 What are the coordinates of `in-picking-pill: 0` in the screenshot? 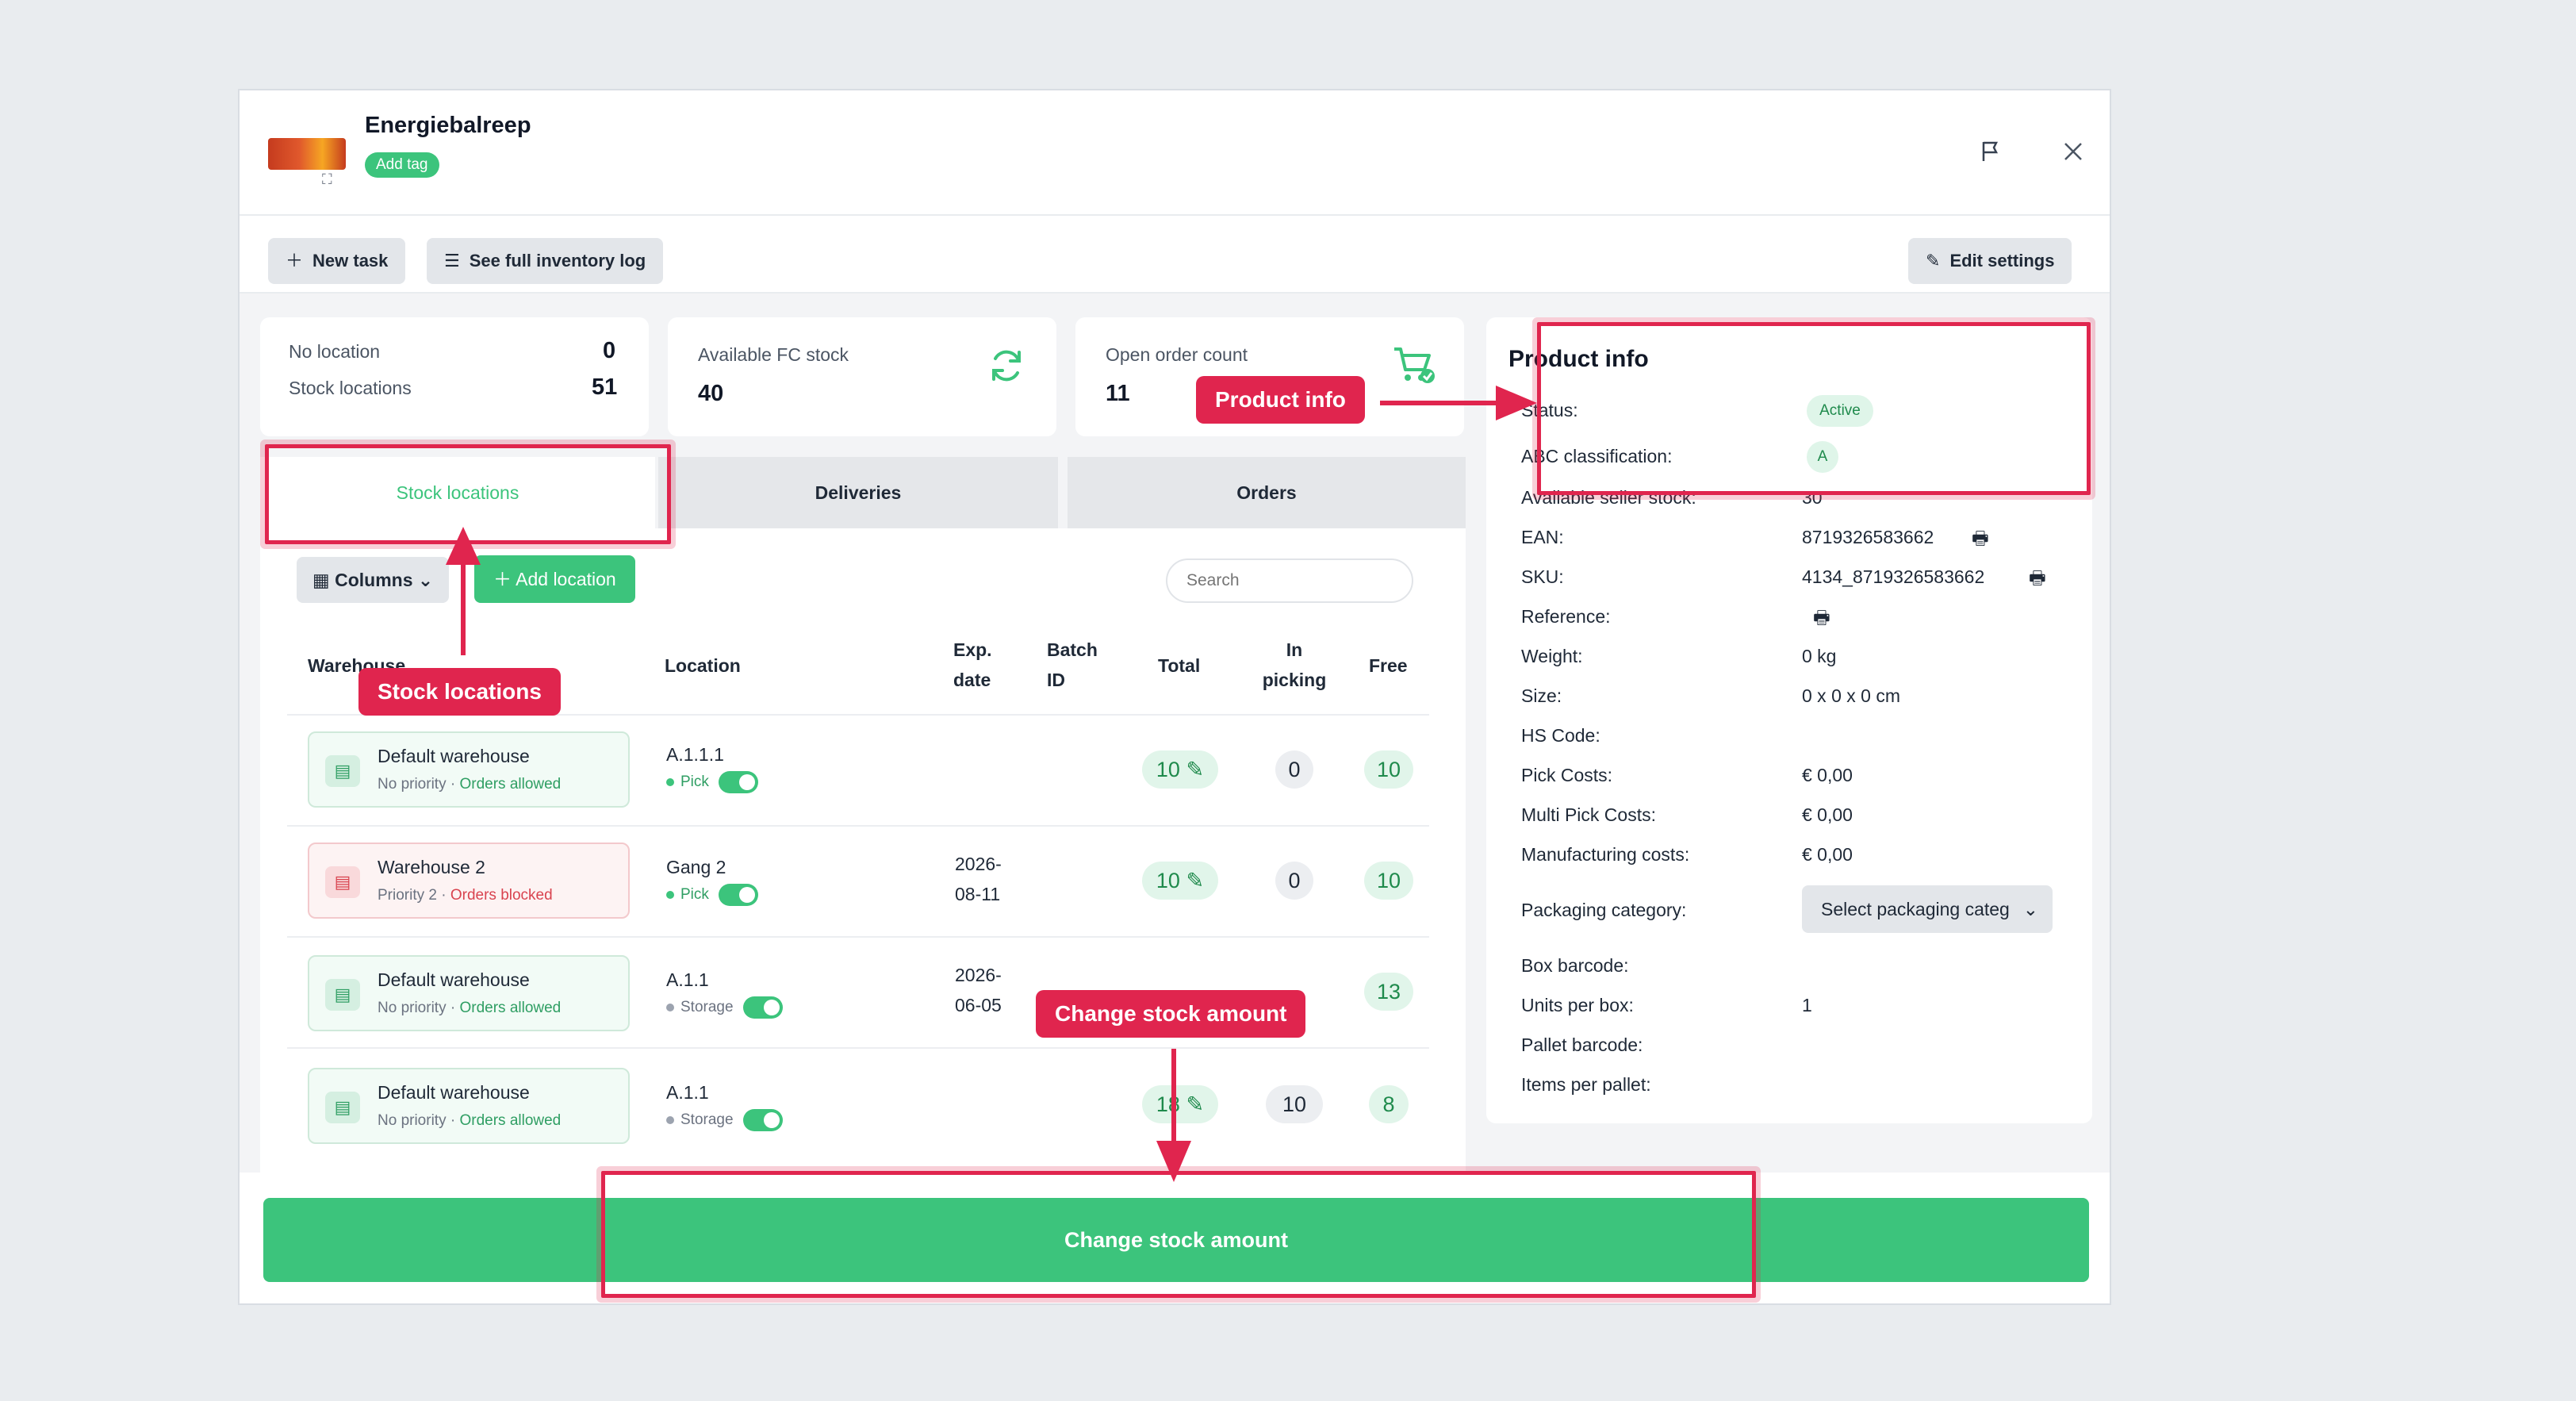 It's located at (1294, 770).